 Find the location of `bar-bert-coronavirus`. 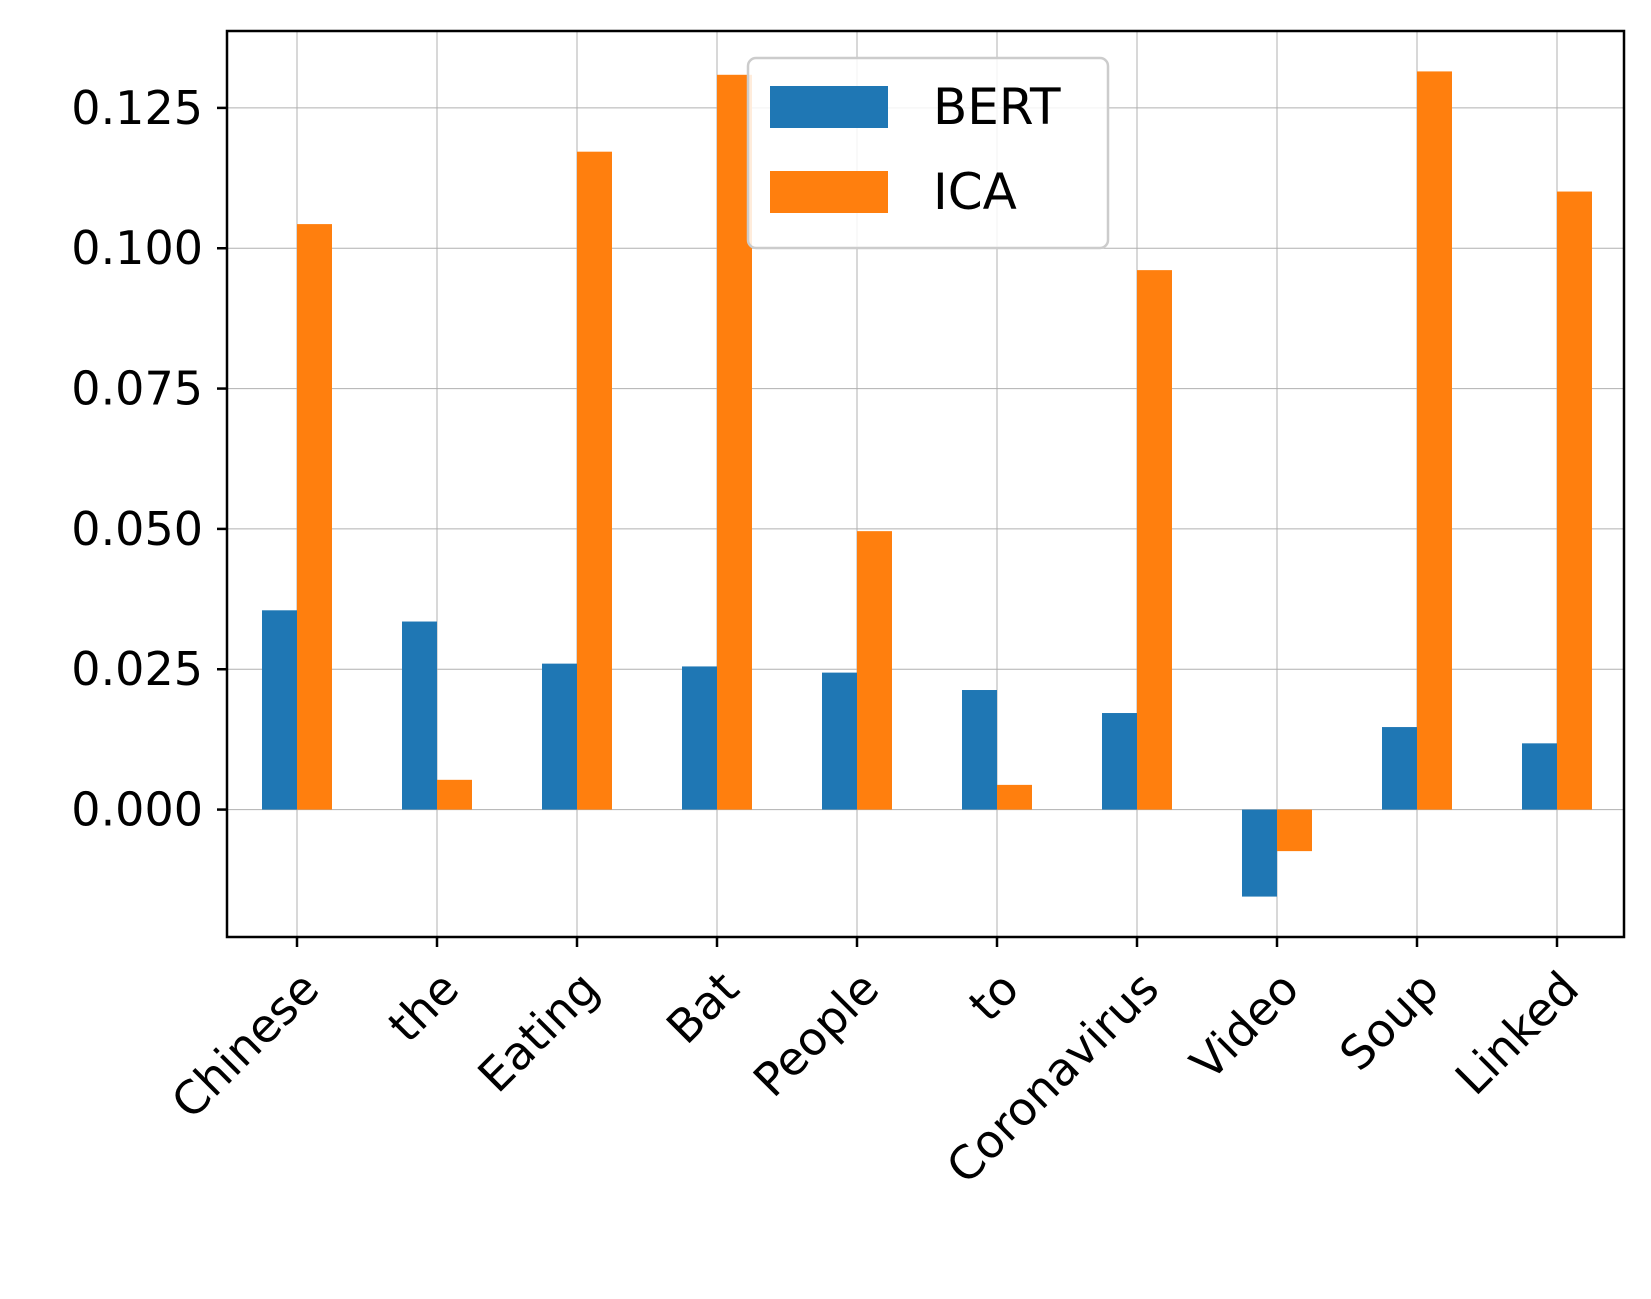

bar-bert-coronavirus is located at coordinates (1119, 761).